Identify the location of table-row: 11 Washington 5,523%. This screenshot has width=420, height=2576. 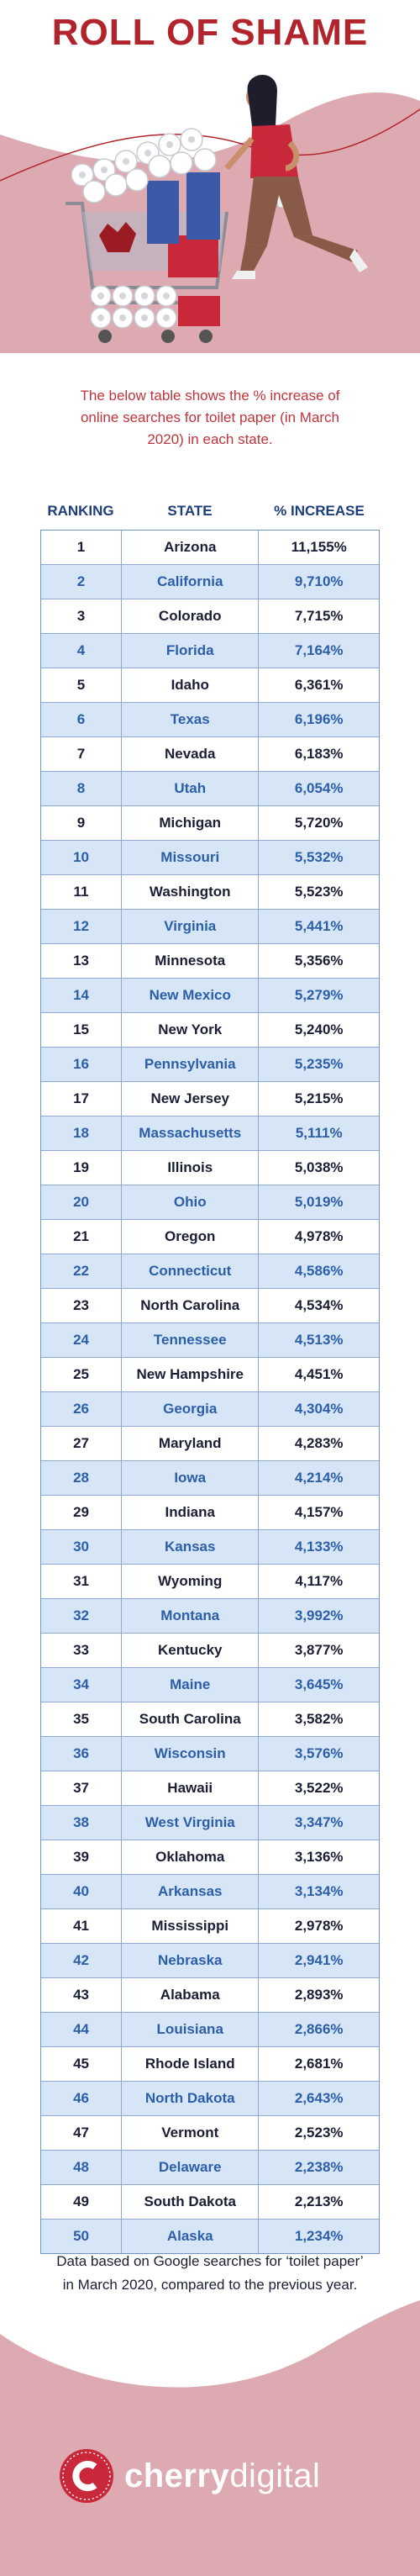
(210, 891).